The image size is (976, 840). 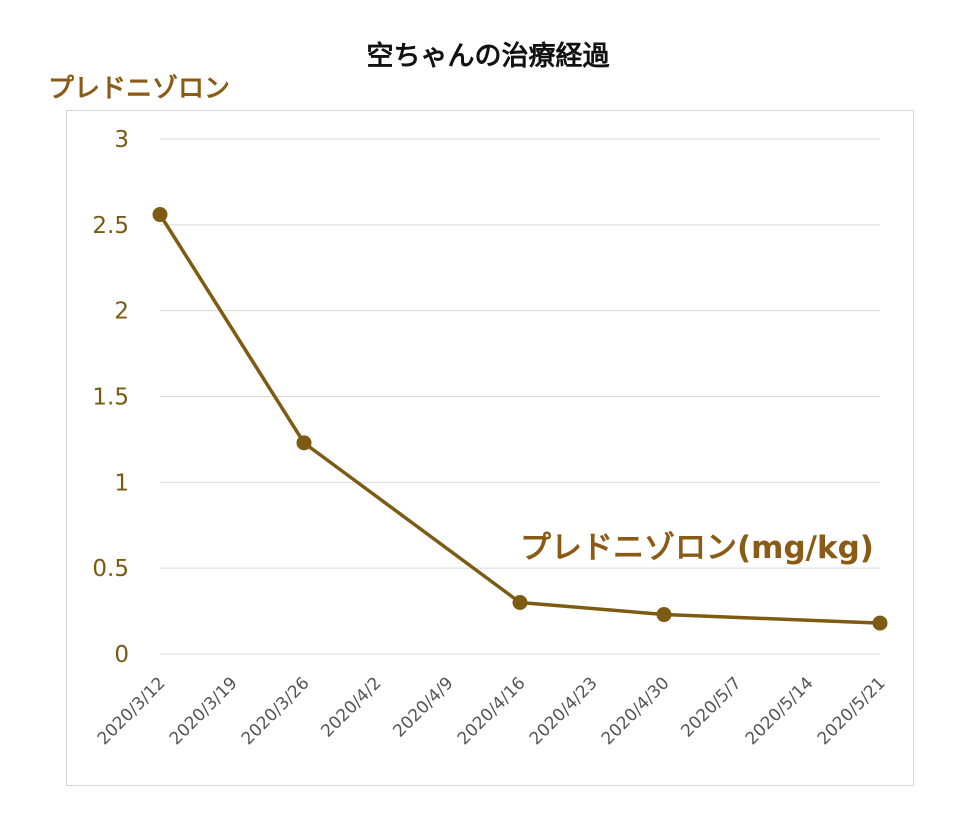 I want to click on x-tick-label: 2020/4/9, so click(x=423, y=707).